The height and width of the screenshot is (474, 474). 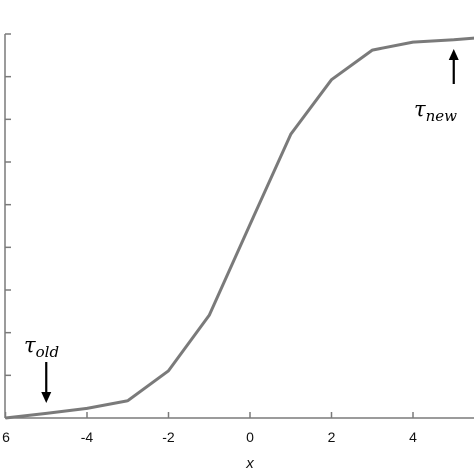 What do you see at coordinates (8, 226) in the screenshot?
I see `y-axis-ticks` at bounding box center [8, 226].